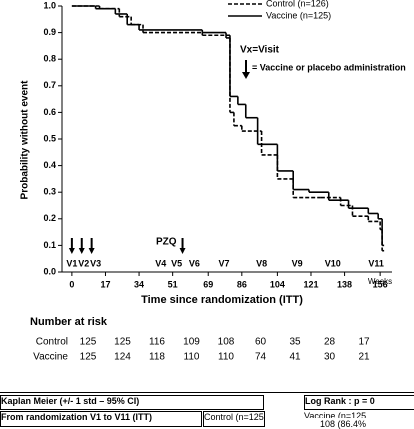  I want to click on visit-label: V11, so click(376, 263).